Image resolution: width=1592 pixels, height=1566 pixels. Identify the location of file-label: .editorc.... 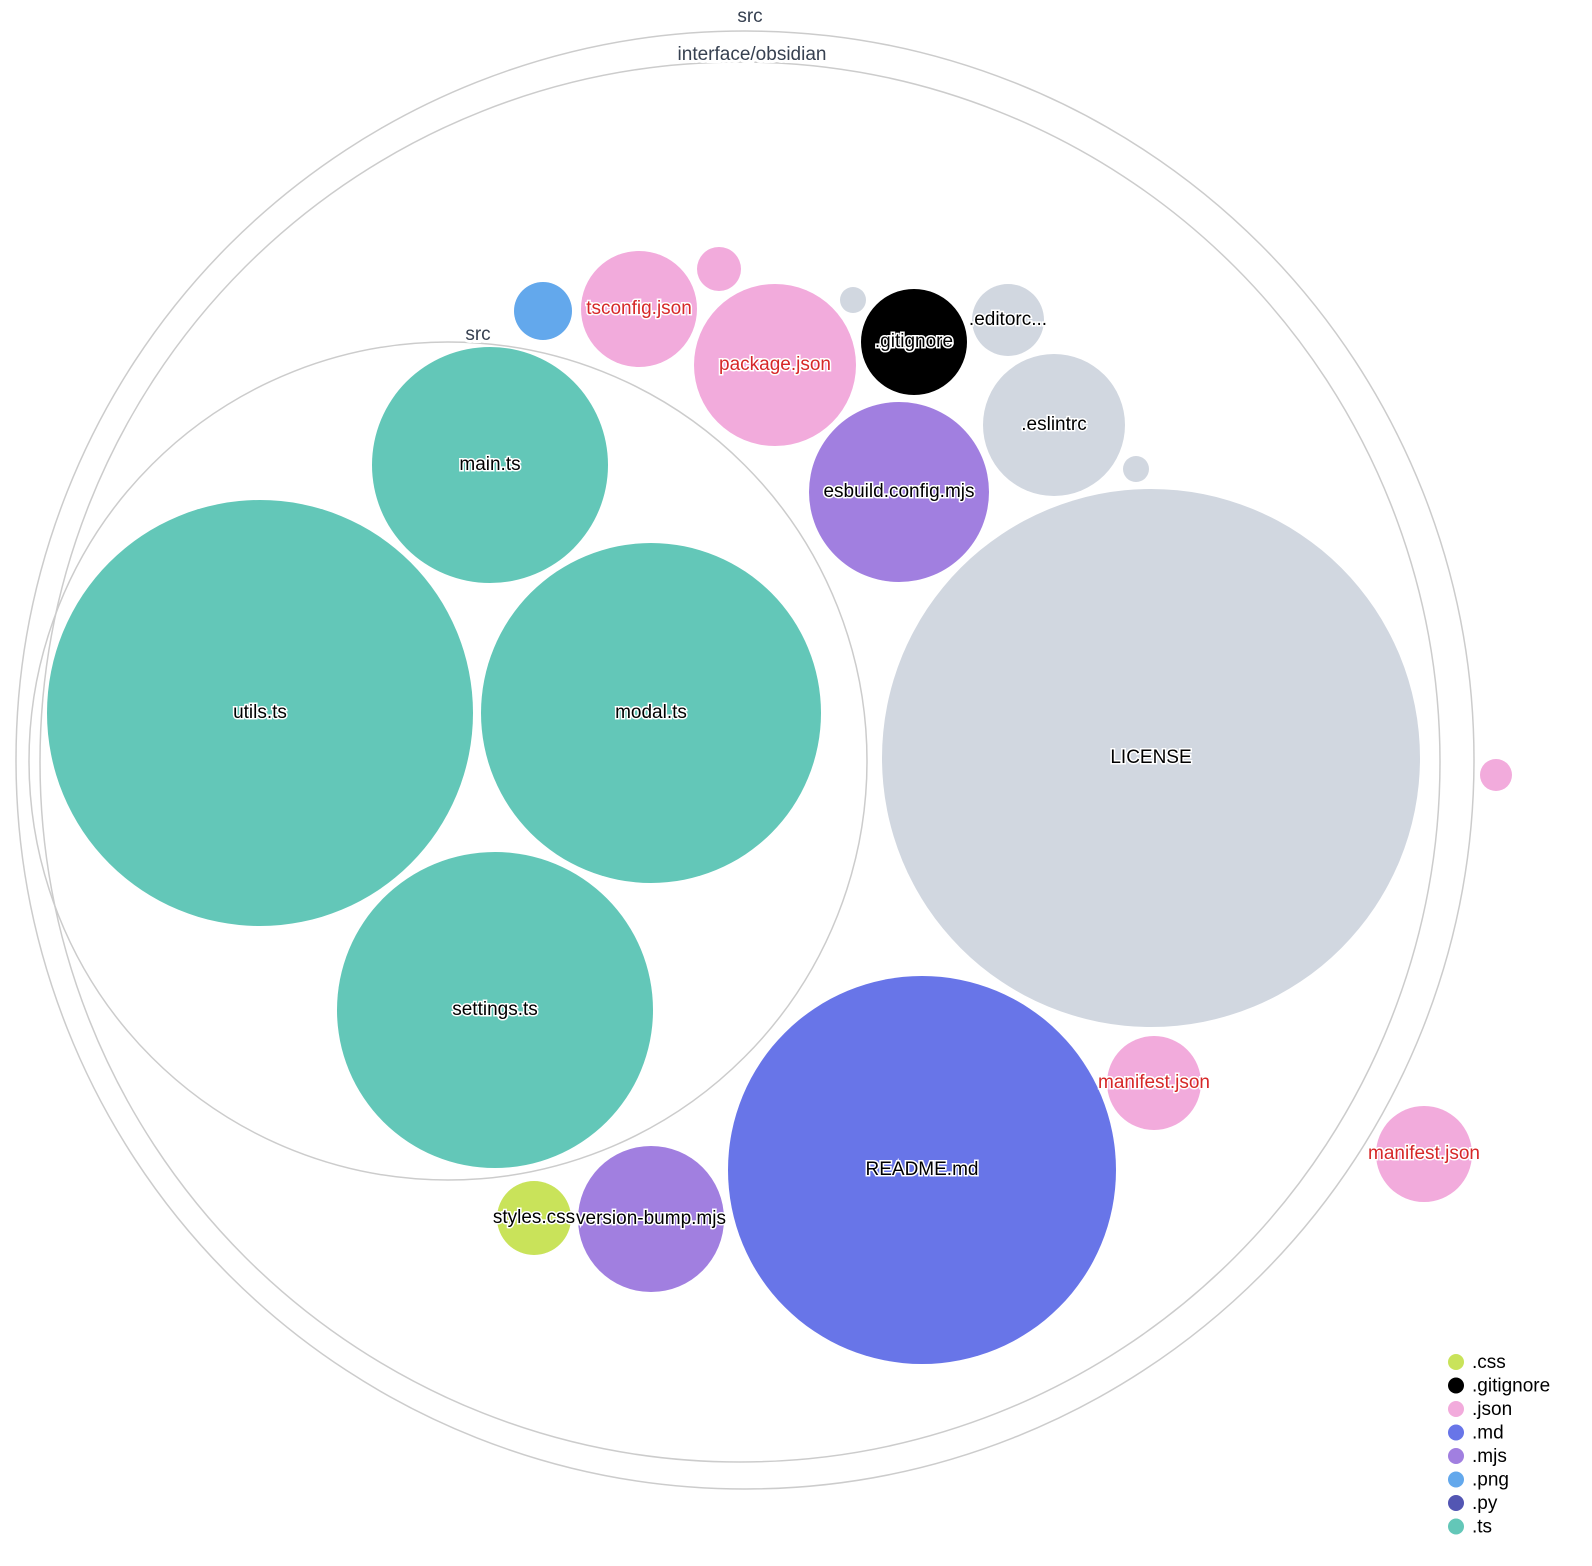
(1008, 319).